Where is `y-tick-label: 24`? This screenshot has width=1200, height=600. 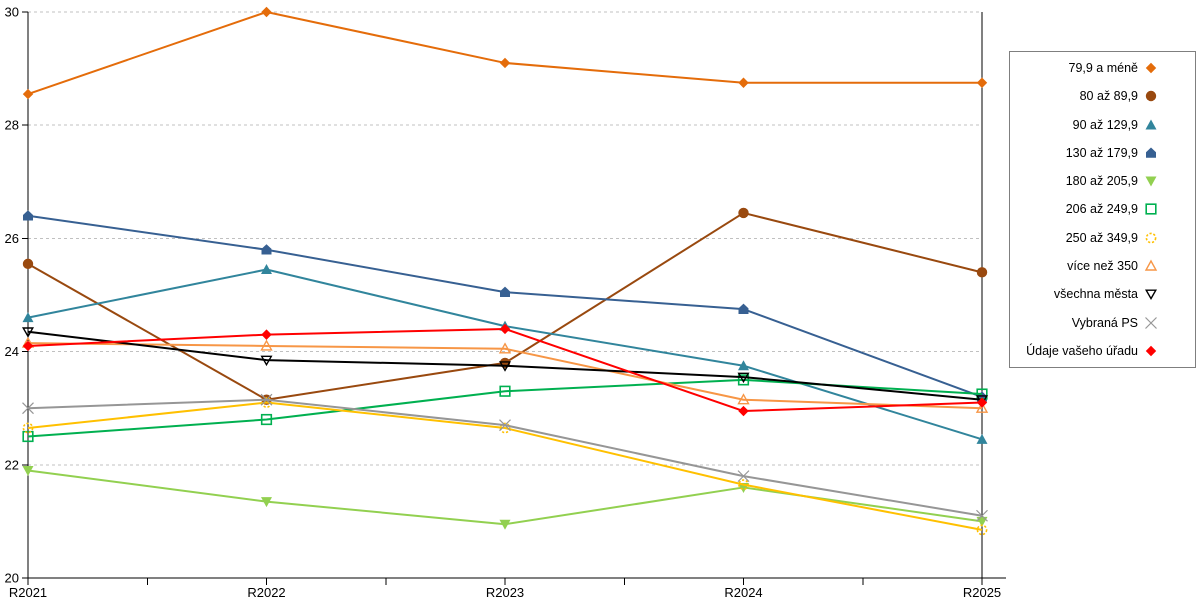
y-tick-label: 24 is located at coordinates (12, 351).